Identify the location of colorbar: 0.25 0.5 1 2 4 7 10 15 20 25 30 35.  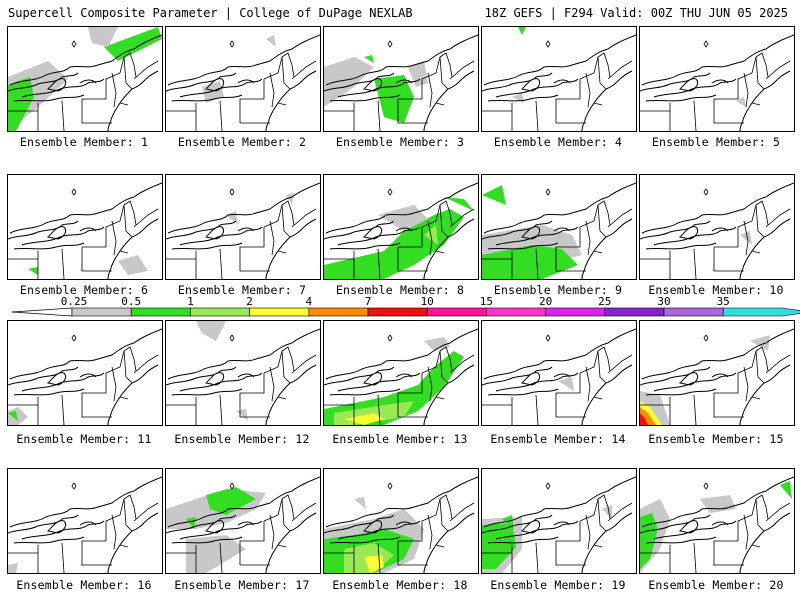
(405, 306).